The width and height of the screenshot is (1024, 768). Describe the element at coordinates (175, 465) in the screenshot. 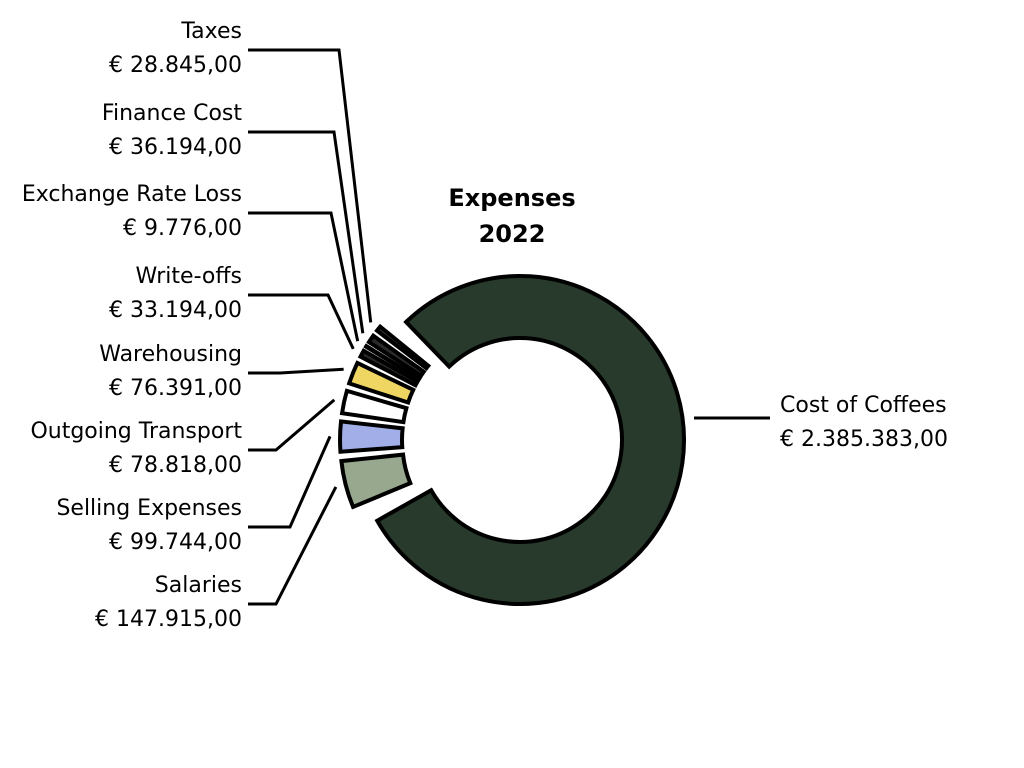

I see `value-outgoing-transport: € 78.818,00` at that location.